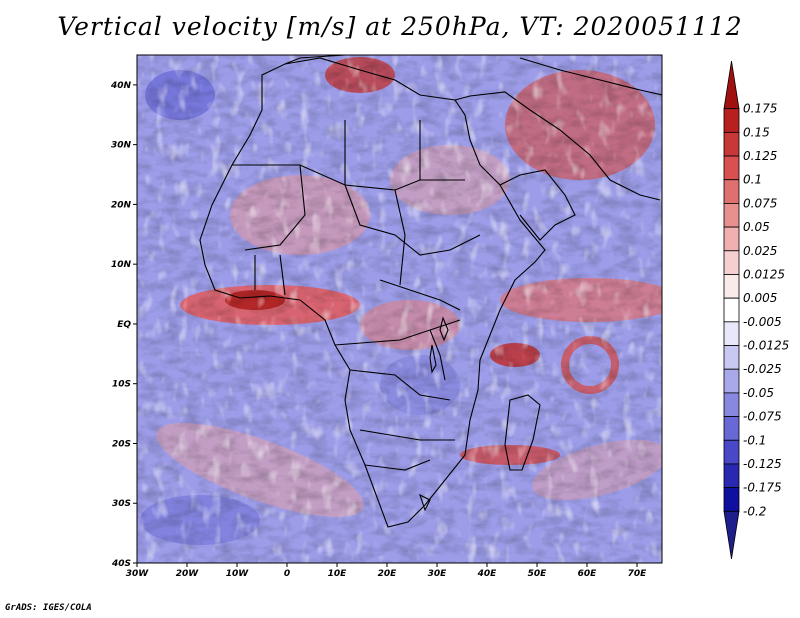 The height and width of the screenshot is (618, 800). What do you see at coordinates (762, 322) in the screenshot?
I see `colorbar-label: -0.005` at bounding box center [762, 322].